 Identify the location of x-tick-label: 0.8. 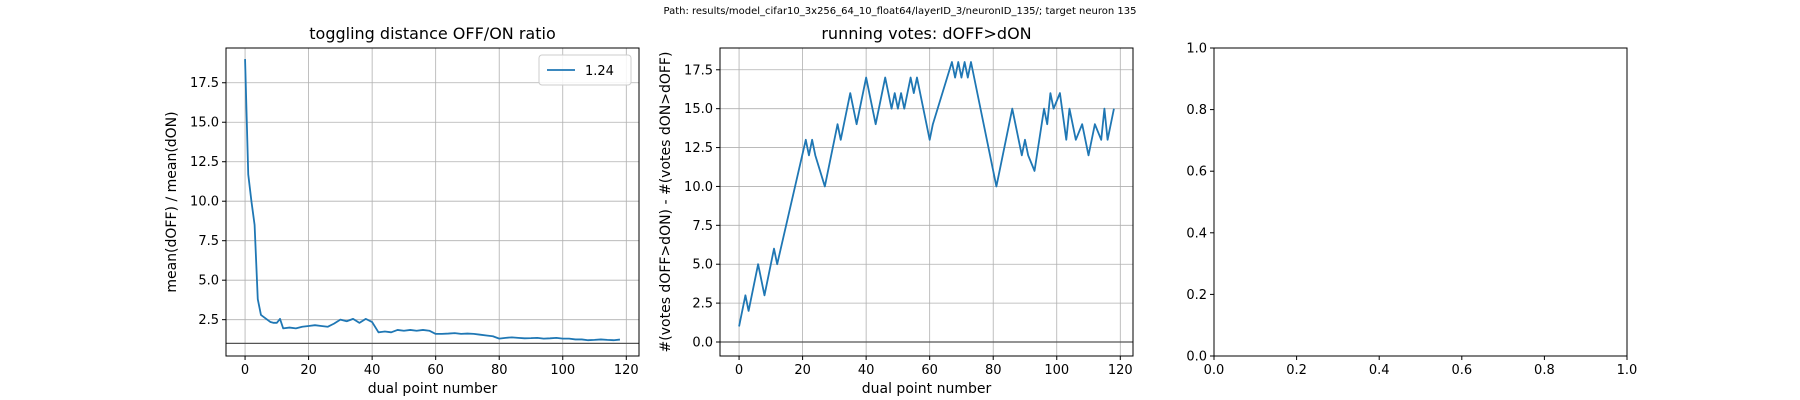
(1544, 370).